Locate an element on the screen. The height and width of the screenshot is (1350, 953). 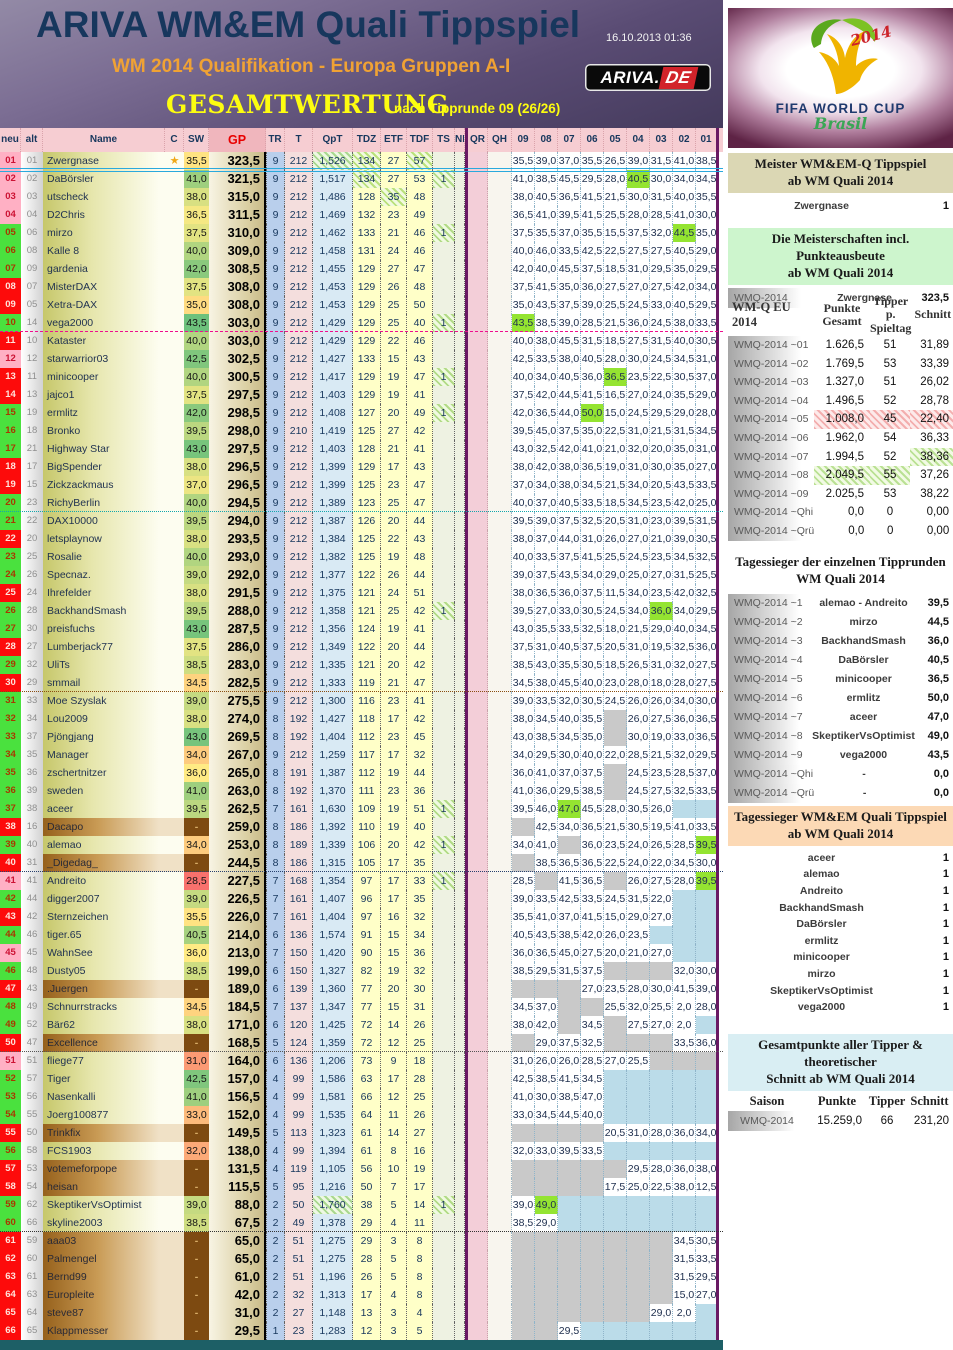
tdf-cell: 48 is located at coordinates (420, 557).